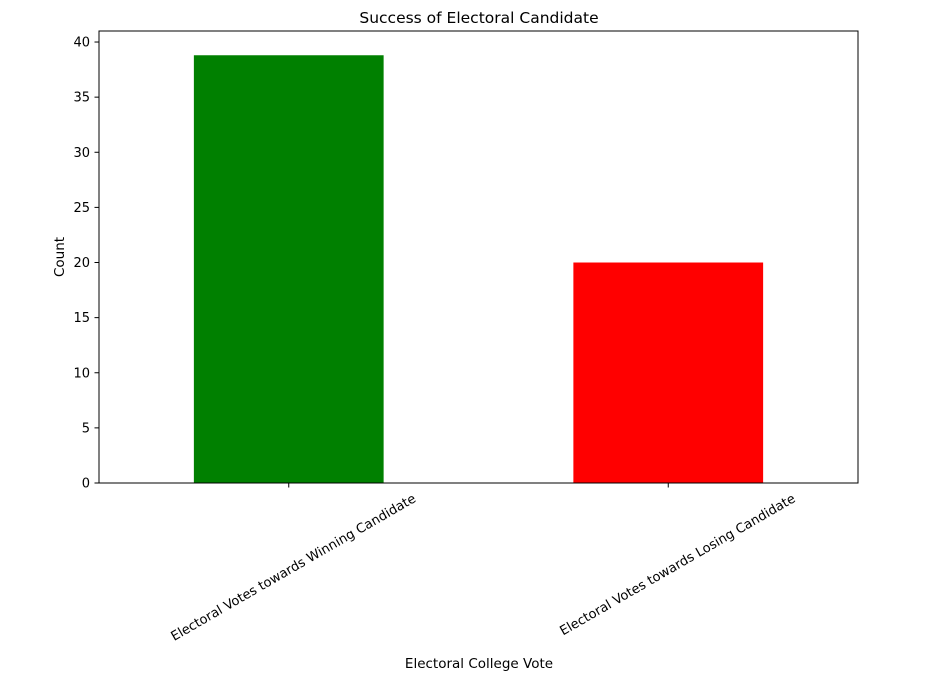 This screenshot has width=936, height=686. What do you see at coordinates (60, 257) in the screenshot?
I see `y-axis-label: Count` at bounding box center [60, 257].